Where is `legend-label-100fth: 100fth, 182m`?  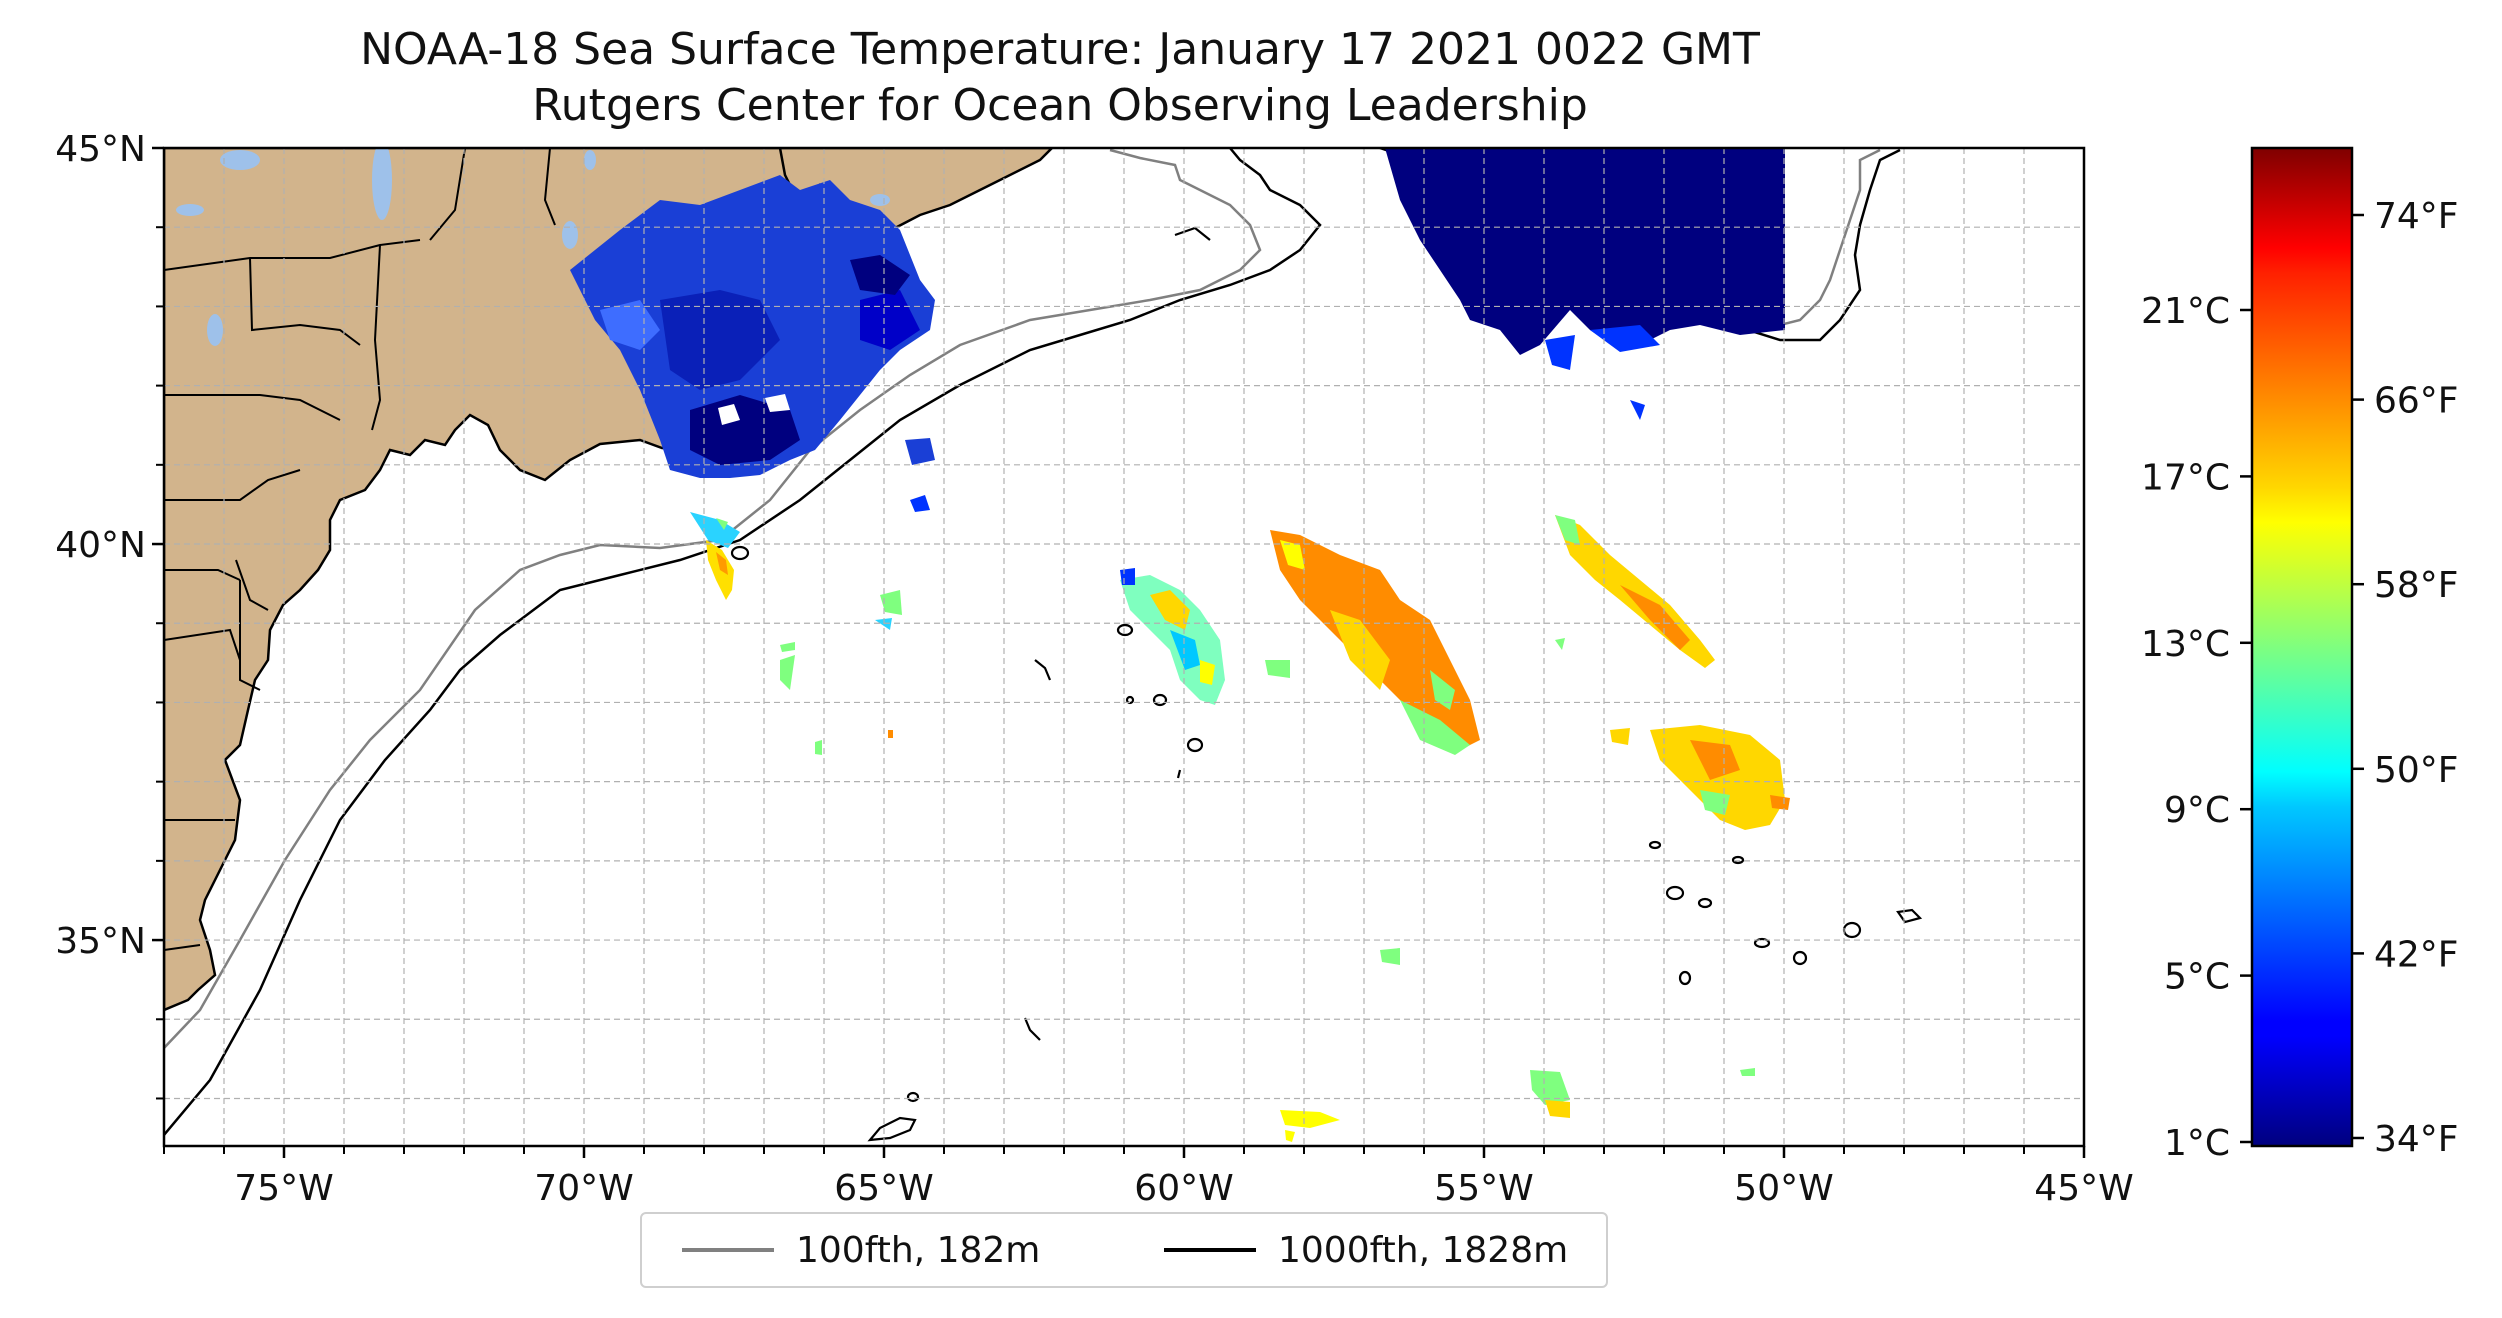 legend-label-100fth: 100fth, 182m is located at coordinates (918, 1250).